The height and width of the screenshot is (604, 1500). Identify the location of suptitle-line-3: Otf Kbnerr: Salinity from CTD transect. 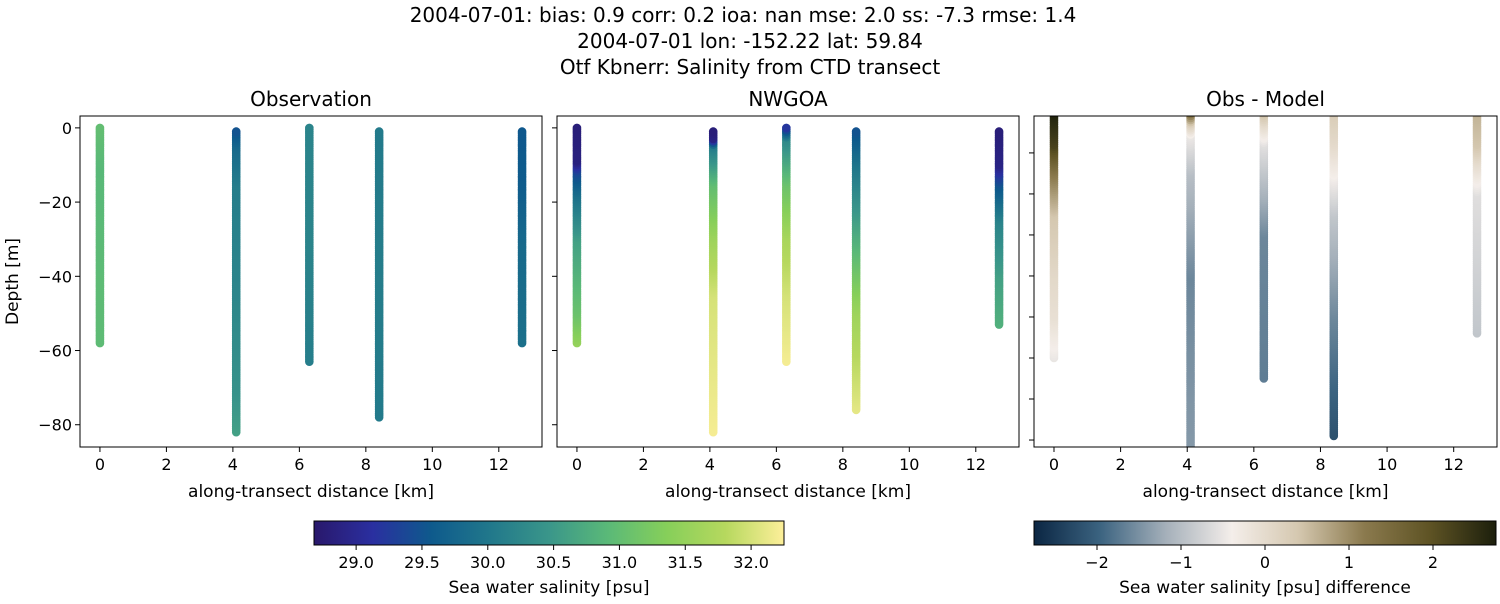
(750, 67).